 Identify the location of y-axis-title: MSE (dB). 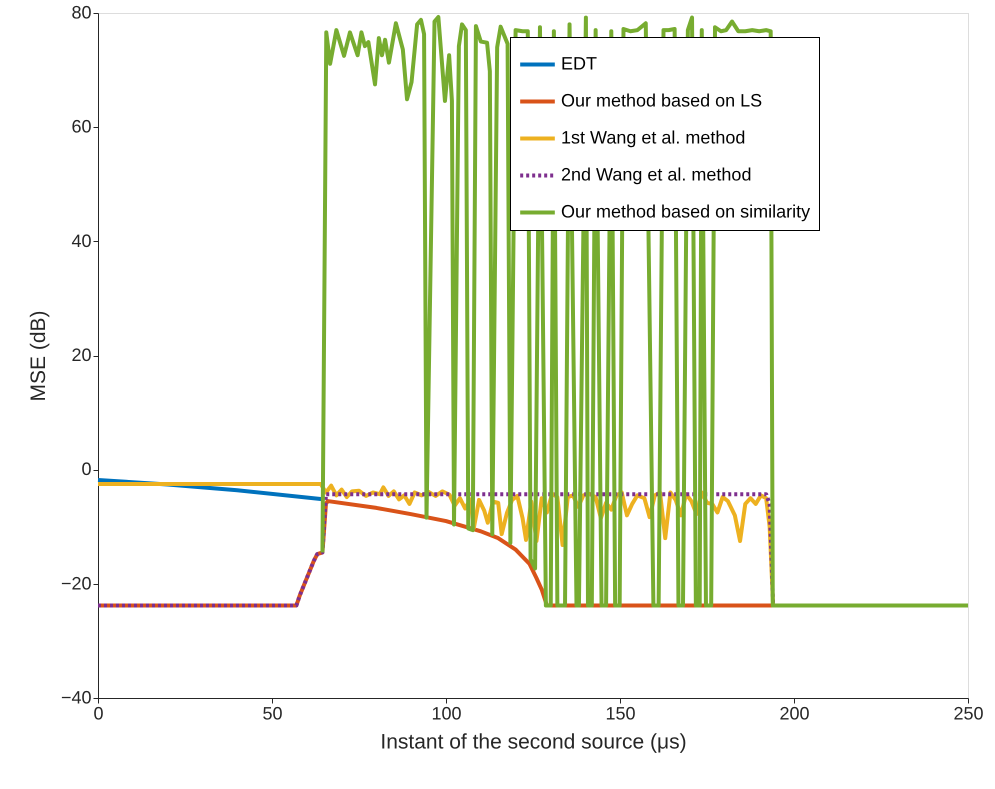
(38, 356).